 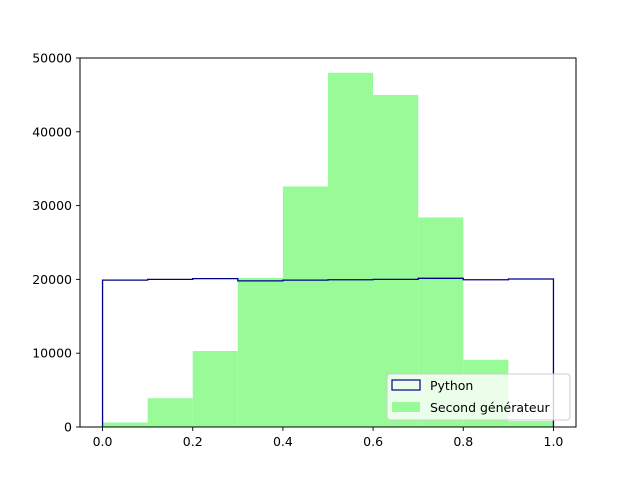 What do you see at coordinates (283, 441) in the screenshot?
I see `x-tick-label: 0.4` at bounding box center [283, 441].